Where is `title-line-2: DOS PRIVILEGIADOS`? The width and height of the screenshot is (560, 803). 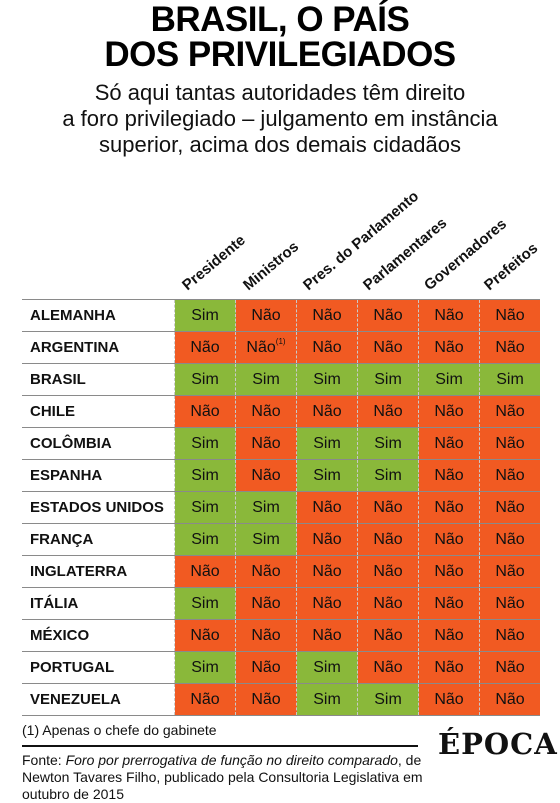
title-line-2: DOS PRIVILEGIADOS is located at coordinates (280, 54).